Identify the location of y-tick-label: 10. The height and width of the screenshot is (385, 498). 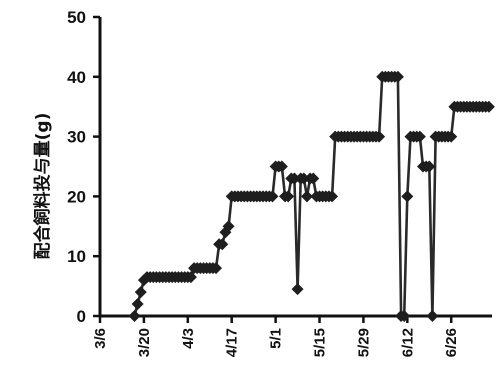
(76, 256).